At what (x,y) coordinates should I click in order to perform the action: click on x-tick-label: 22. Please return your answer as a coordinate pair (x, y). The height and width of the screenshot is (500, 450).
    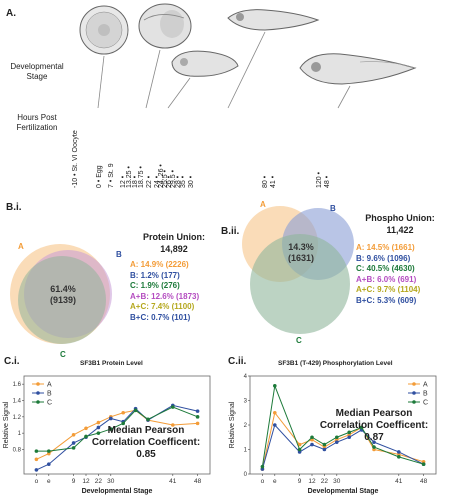
    Looking at the image, I should click on (325, 481).